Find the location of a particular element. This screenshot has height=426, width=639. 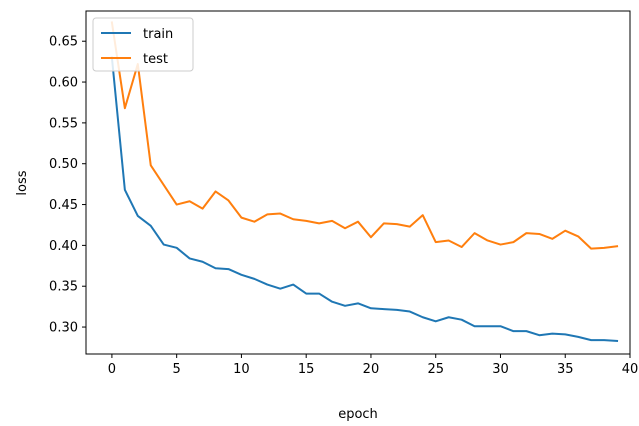

x-axis-ticks: 0 5 10 15 20 25 30 35 40 is located at coordinates (373, 365).